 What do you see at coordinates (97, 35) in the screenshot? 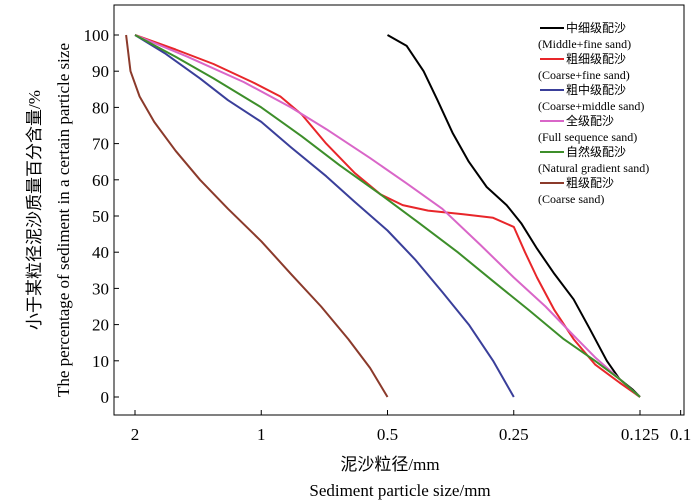
I see `y-tick-label: 100` at bounding box center [97, 35].